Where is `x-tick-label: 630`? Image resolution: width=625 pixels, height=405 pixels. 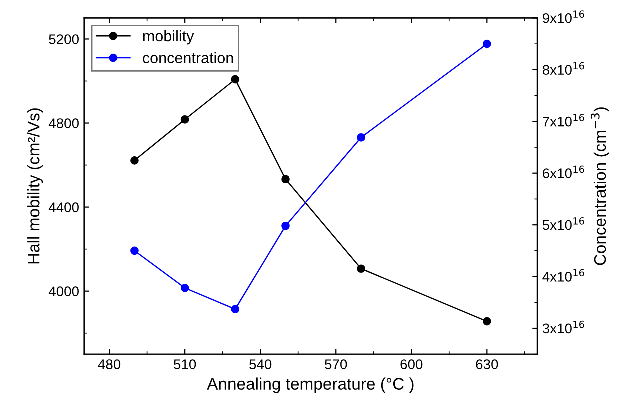 x-tick-label: 630 is located at coordinates (487, 365).